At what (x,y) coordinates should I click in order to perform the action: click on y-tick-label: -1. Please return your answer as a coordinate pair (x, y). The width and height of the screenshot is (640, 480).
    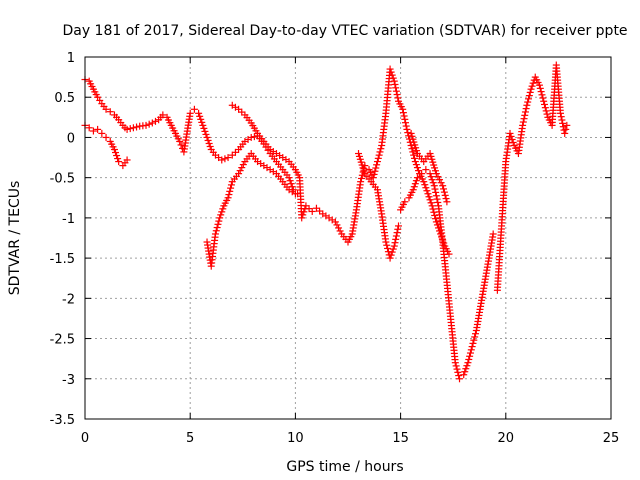
    Looking at the image, I should click on (68, 219).